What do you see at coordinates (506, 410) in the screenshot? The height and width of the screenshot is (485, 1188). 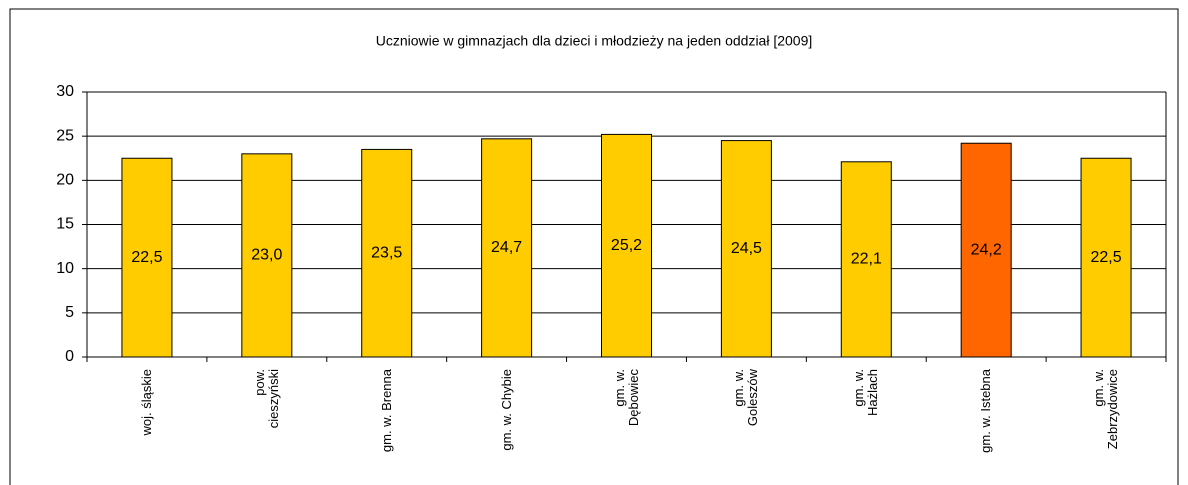 I see `x-tick-label: gm. w. Chybie` at bounding box center [506, 410].